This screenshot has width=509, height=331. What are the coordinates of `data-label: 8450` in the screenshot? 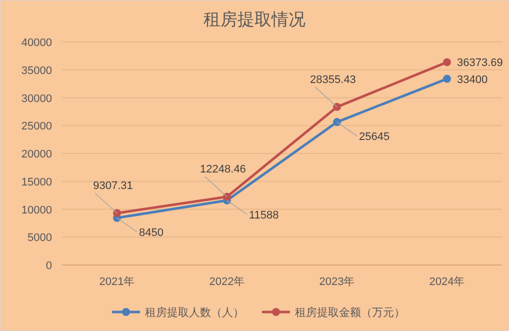 It's located at (151, 232).